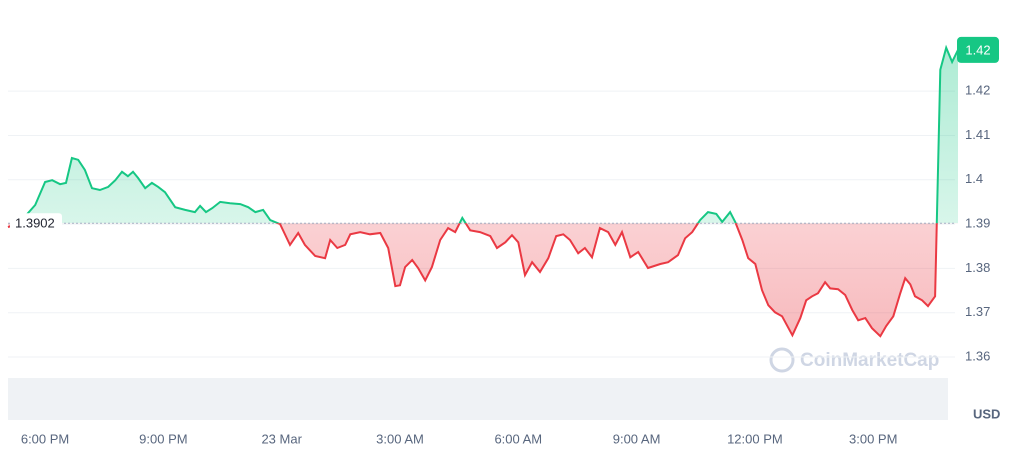 This screenshot has height=466, width=1024. I want to click on x-tick-label: 6:00 PM, so click(45, 438).